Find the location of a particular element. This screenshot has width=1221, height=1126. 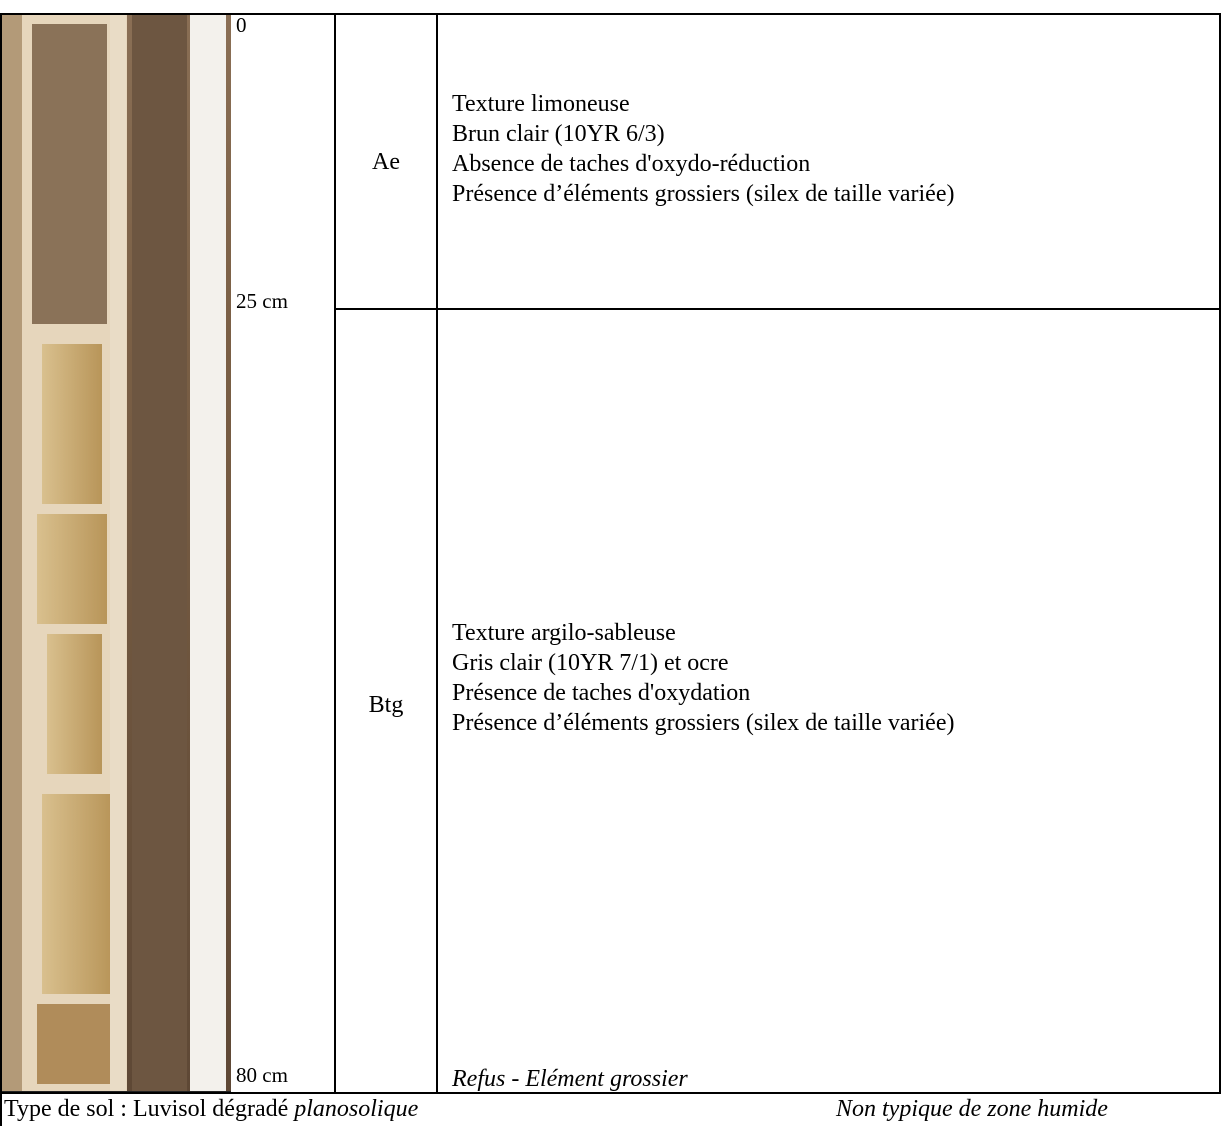

description-line: Absence de taches d'oxydo-réduction is located at coordinates (631, 164).